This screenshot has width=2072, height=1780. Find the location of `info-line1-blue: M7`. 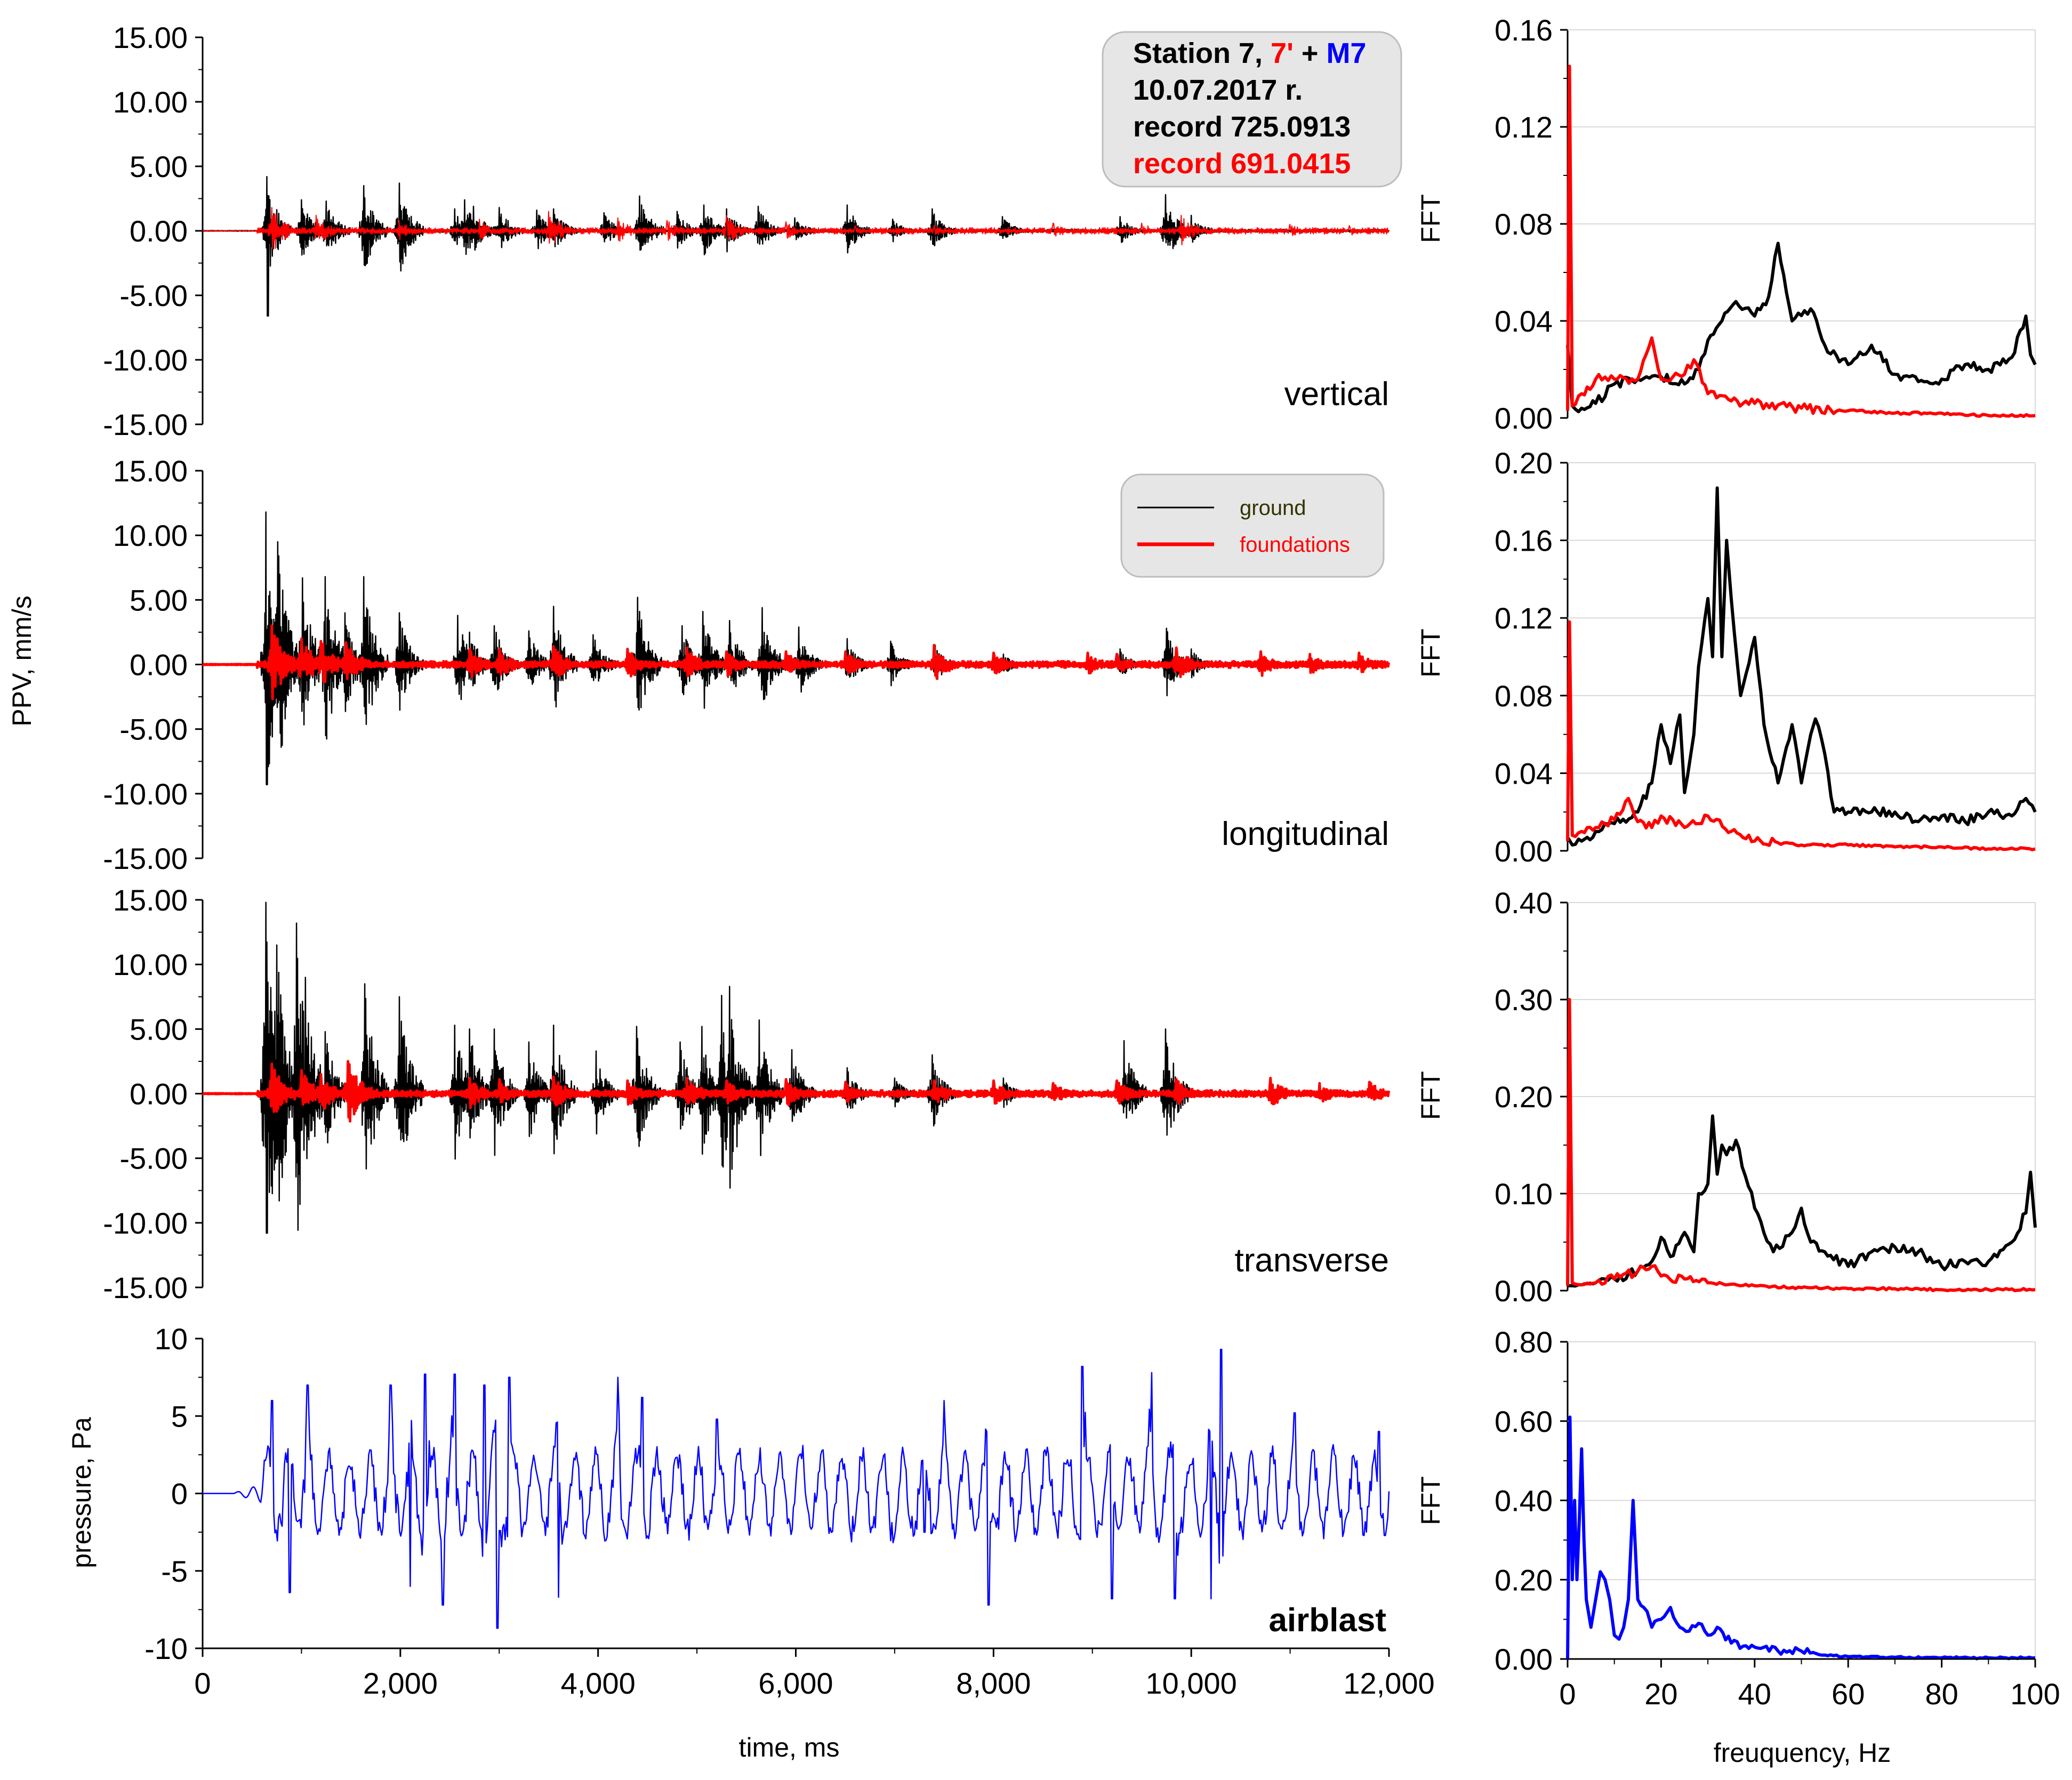

info-line1-blue: M7 is located at coordinates (1346, 53).